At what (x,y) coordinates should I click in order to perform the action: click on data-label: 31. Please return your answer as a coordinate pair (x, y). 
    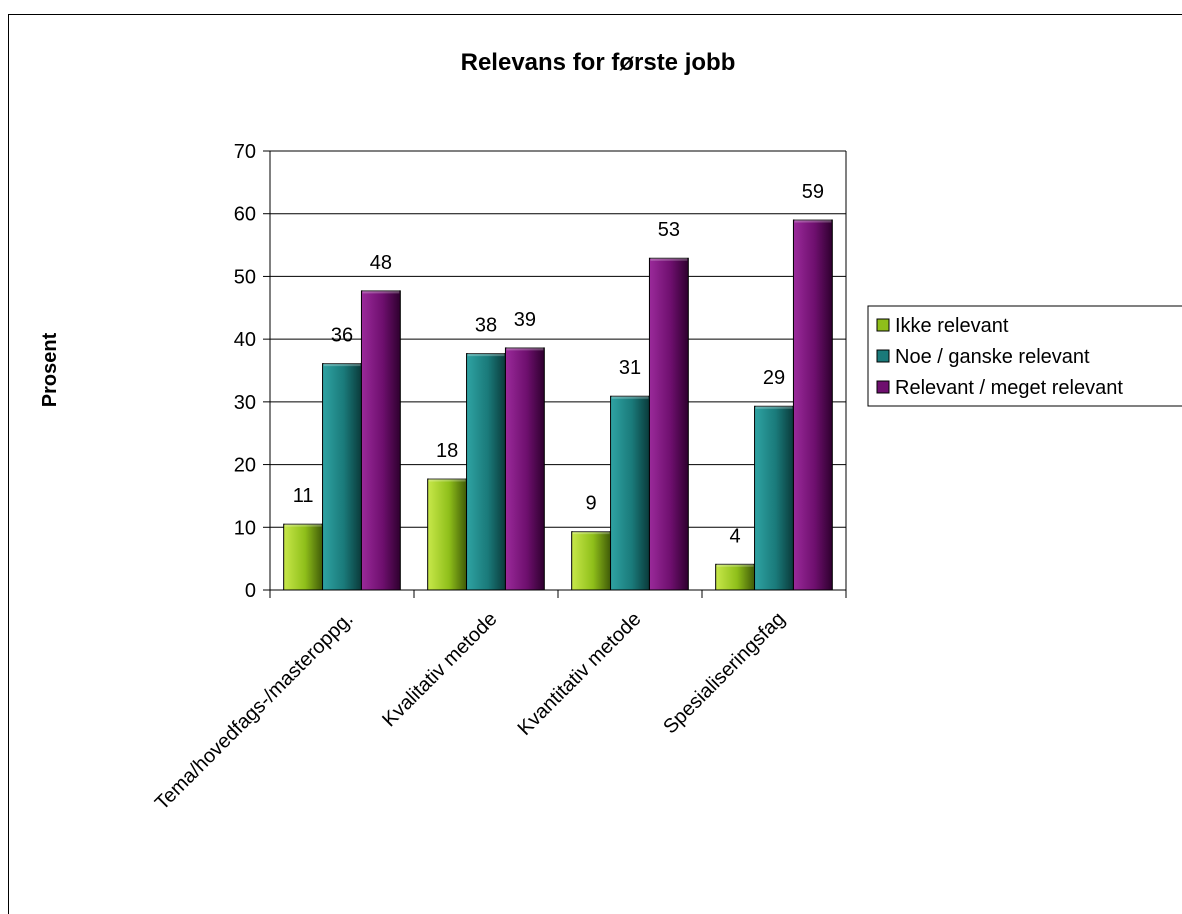
    Looking at the image, I should click on (630, 368).